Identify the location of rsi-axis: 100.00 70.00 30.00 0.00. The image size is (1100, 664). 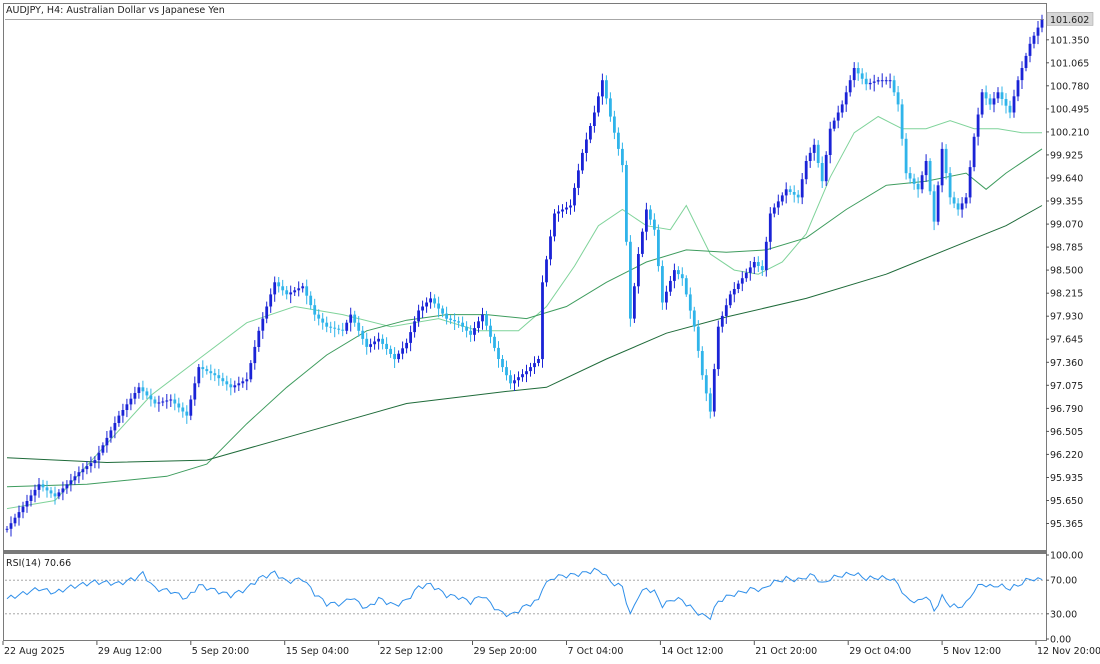
(1064, 598).